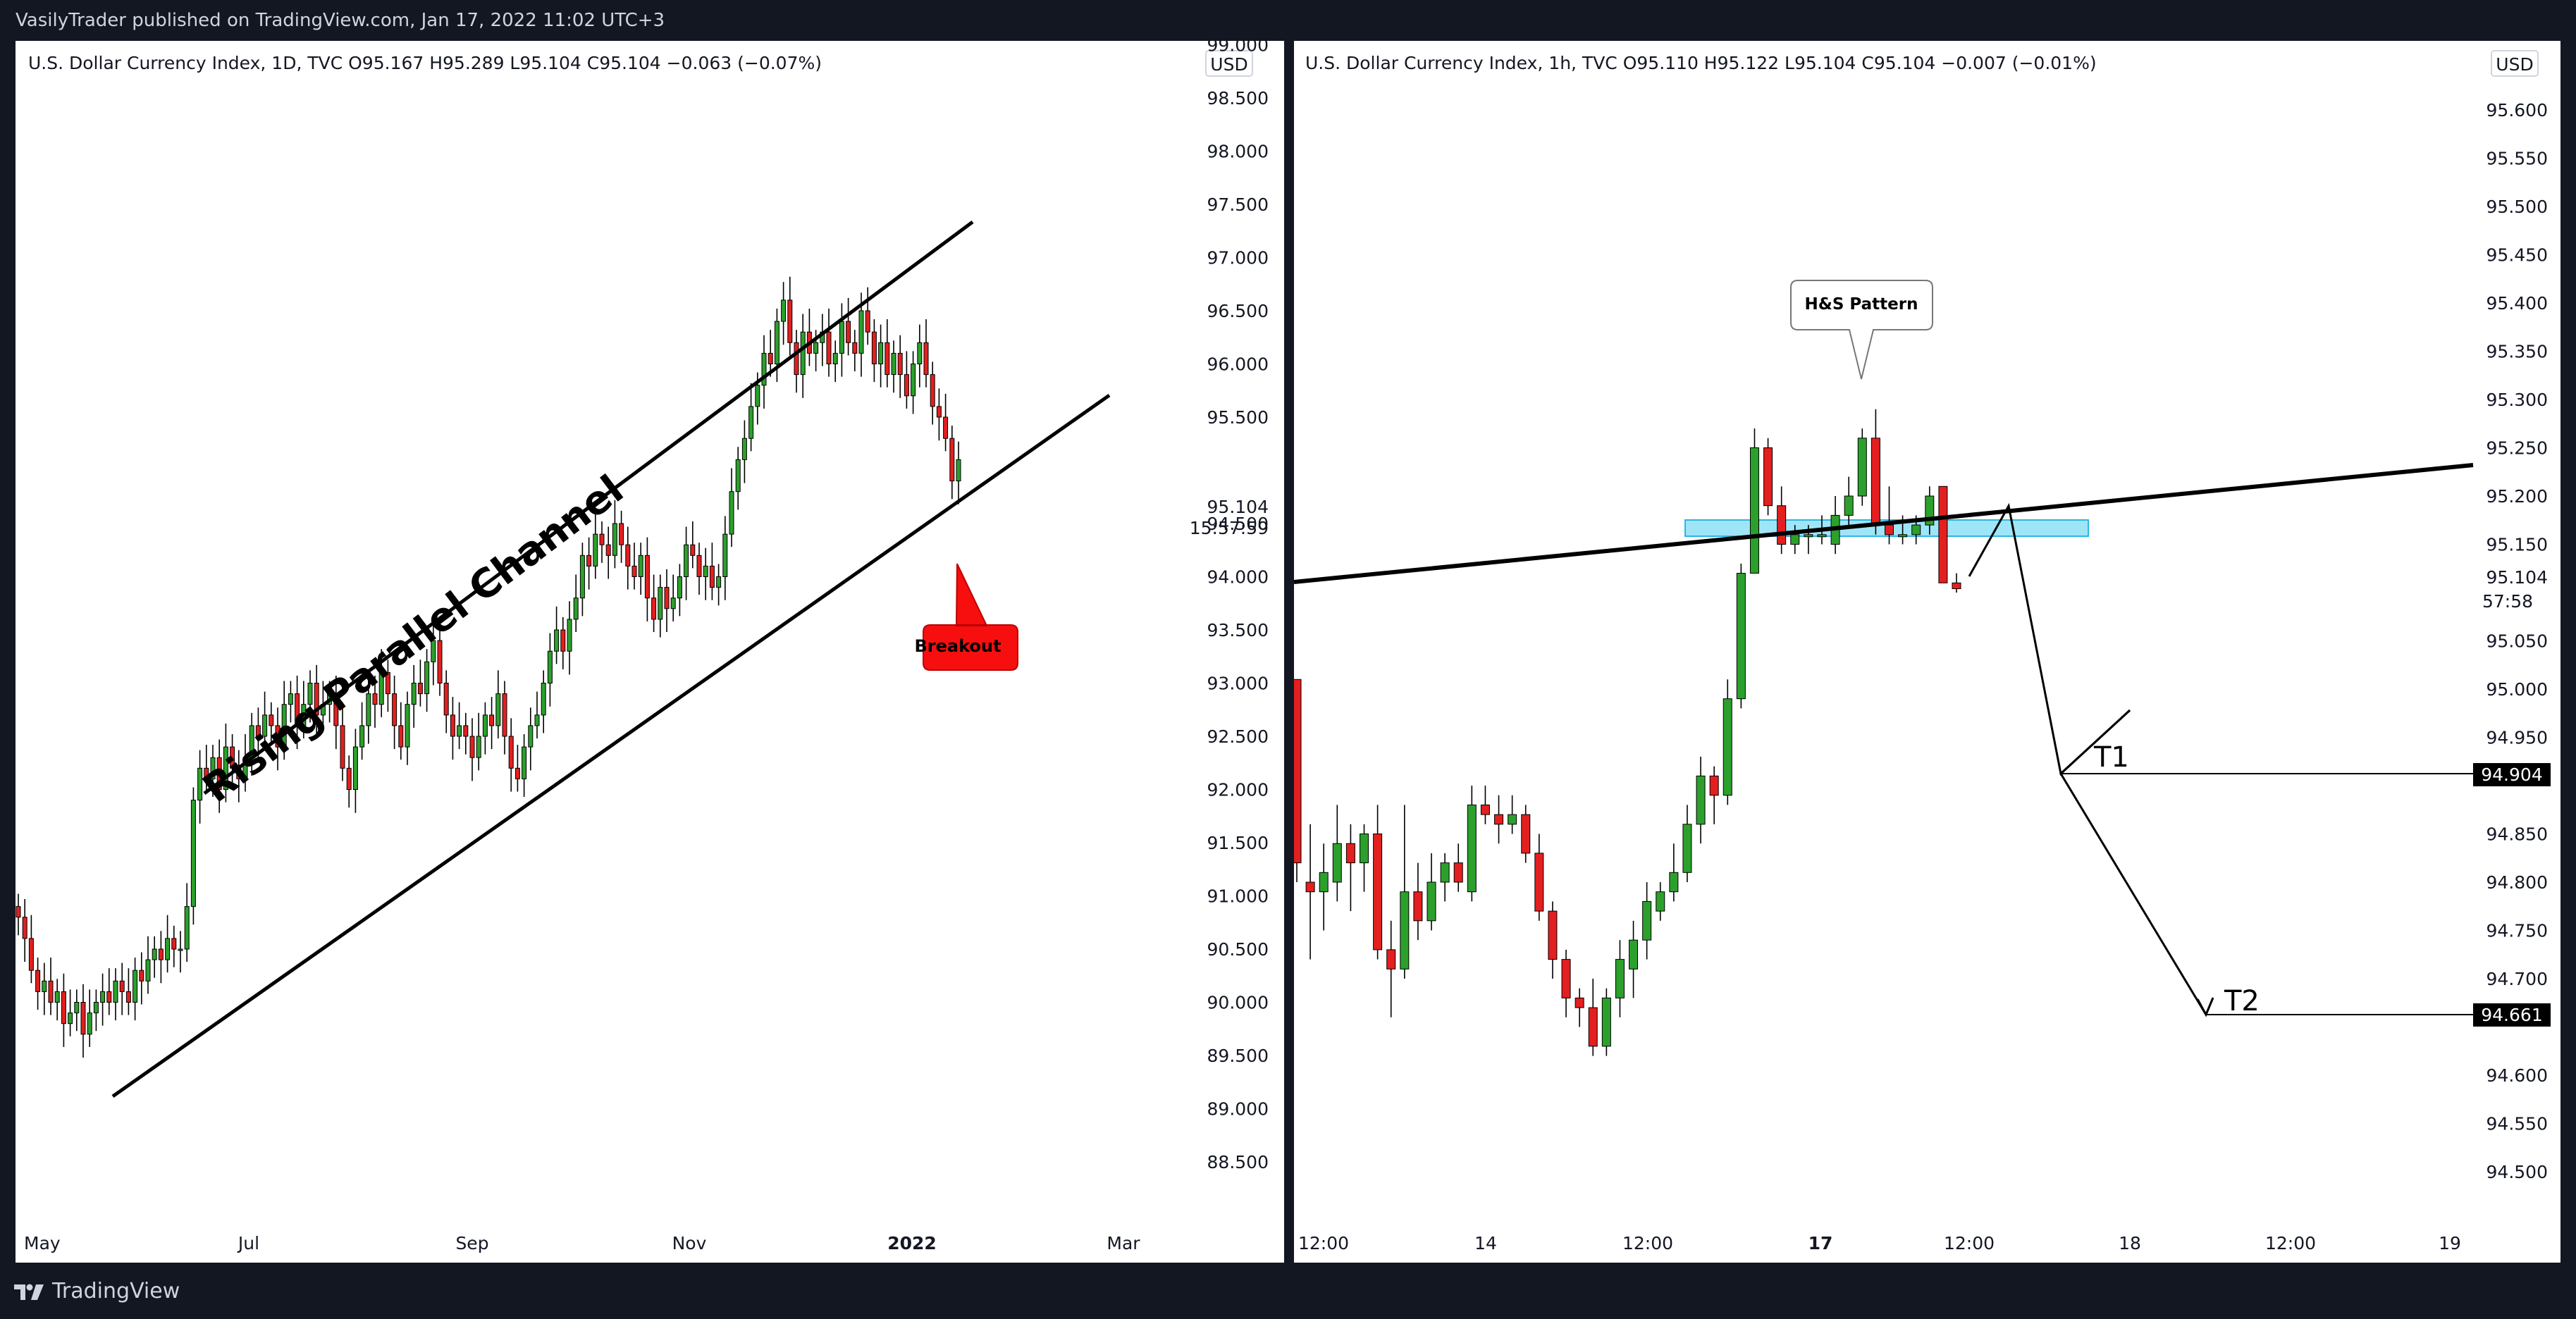 This screenshot has width=2576, height=1319. Describe the element at coordinates (1862, 330) in the screenshot. I see `pattern-callout: H&S Pattern` at that location.